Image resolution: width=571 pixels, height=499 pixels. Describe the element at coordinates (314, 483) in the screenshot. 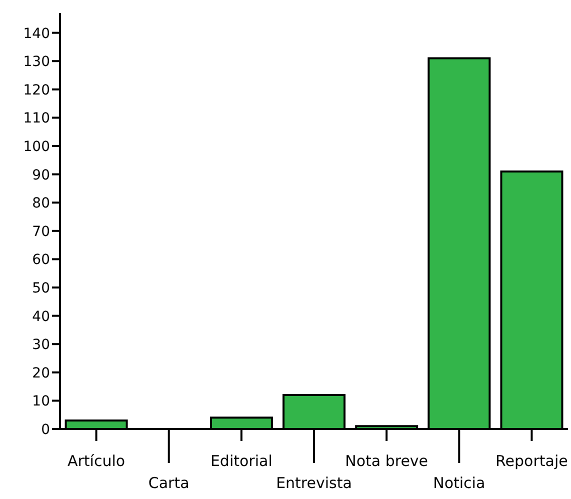

I see `x-tick-label: Entrevista` at that location.